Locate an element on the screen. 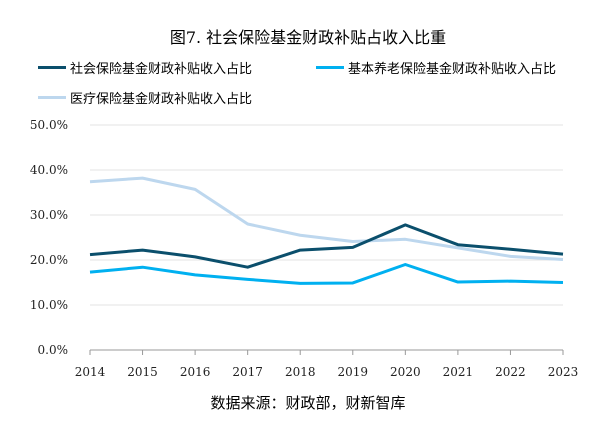 The image size is (616, 433). x-tick-label: 2022 is located at coordinates (510, 372).